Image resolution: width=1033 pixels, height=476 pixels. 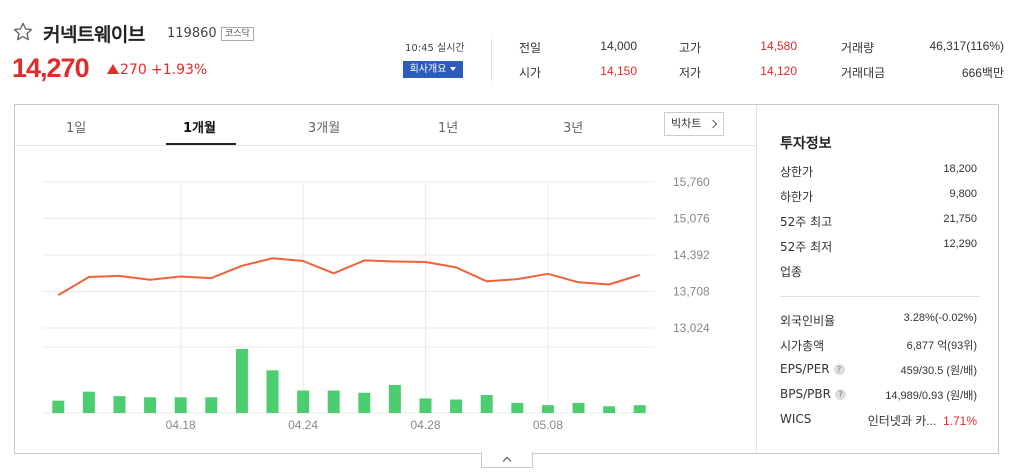 What do you see at coordinates (778, 46) in the screenshot?
I see `quote-value-high: 14,580` at bounding box center [778, 46].